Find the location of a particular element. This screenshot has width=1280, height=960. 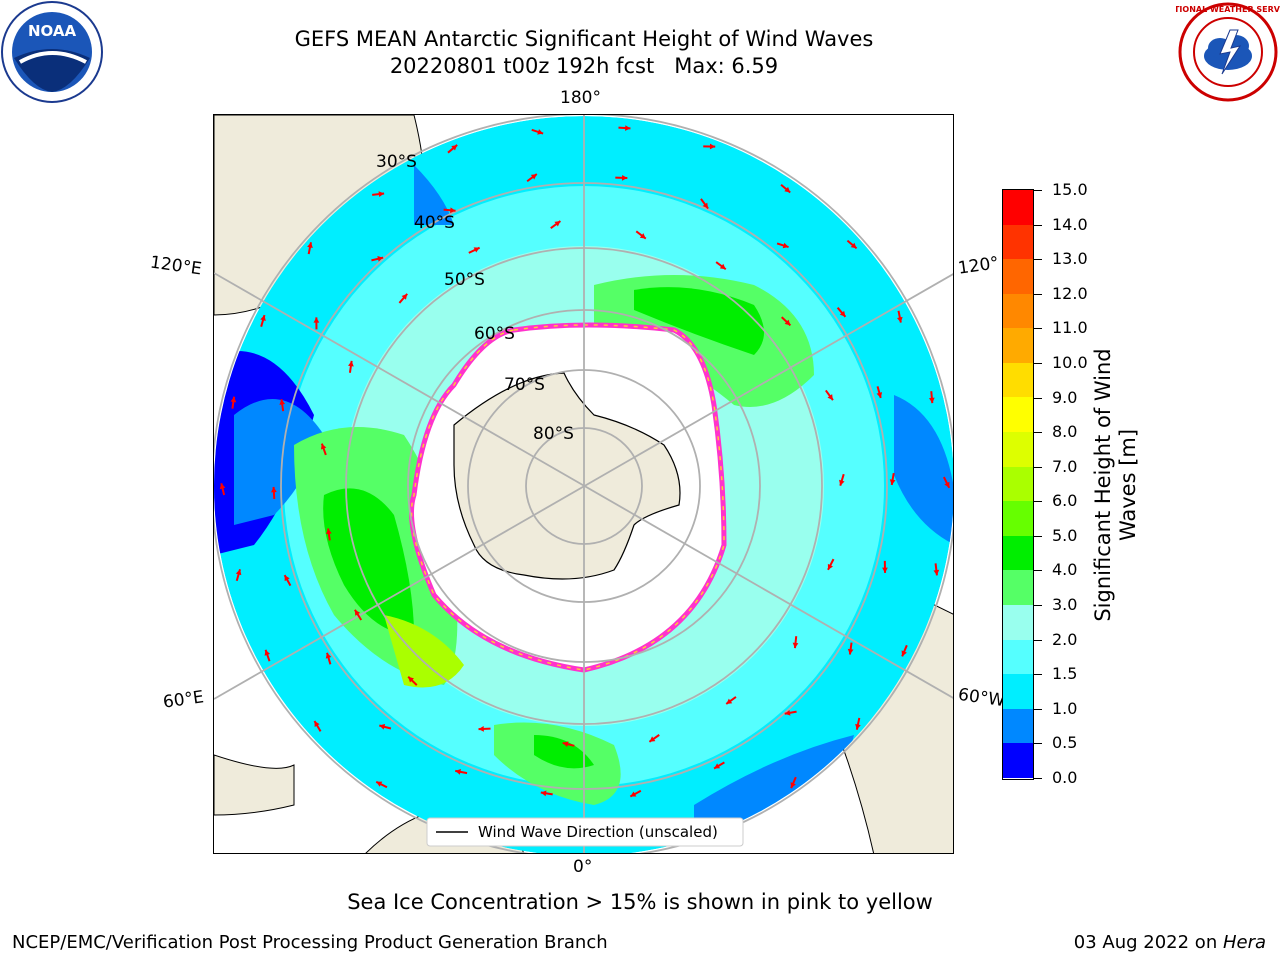

colorbar-tick-label: 3.0 is located at coordinates (1065, 605).